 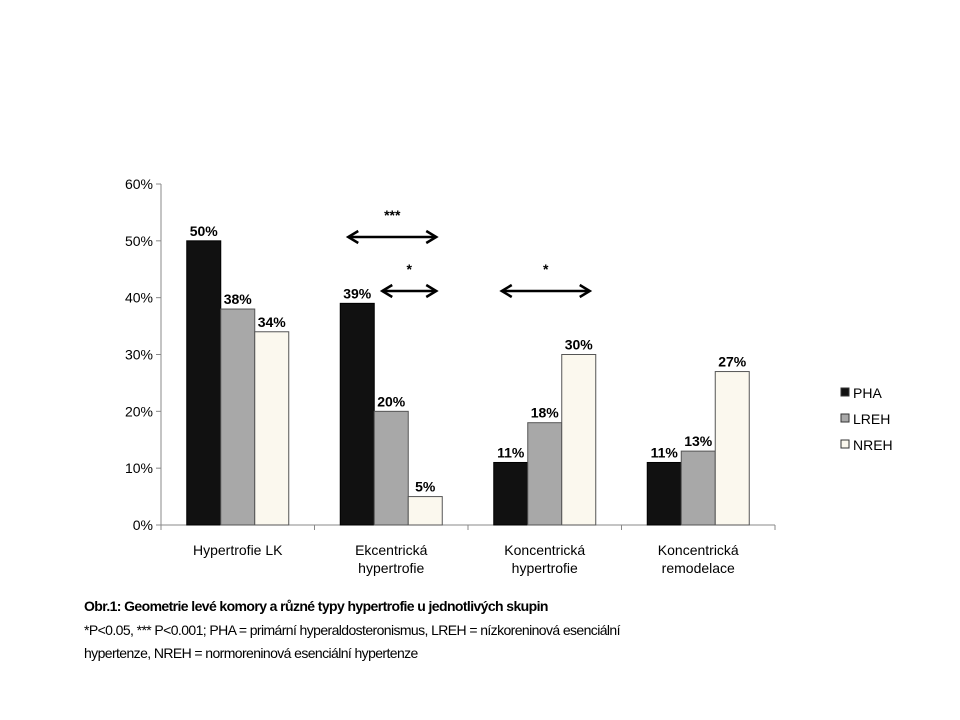 I want to click on y-tick-label: 30%, so click(x=139, y=355).